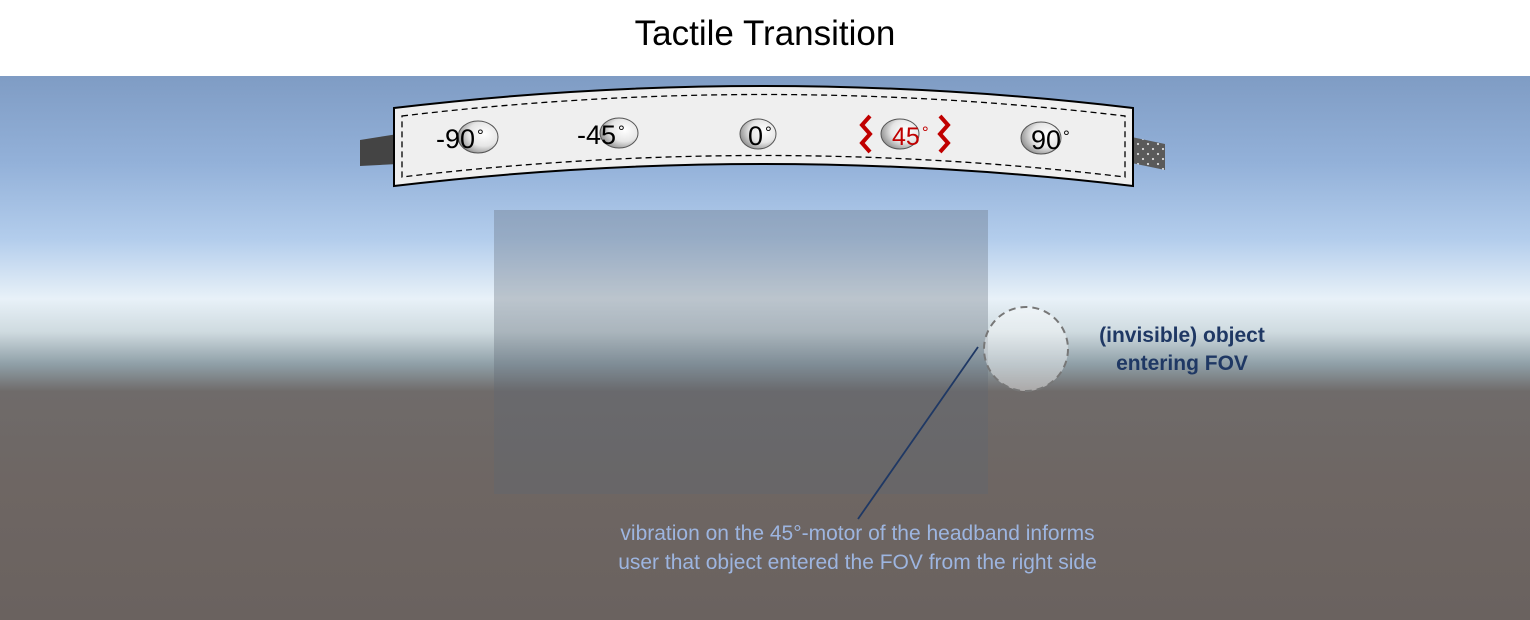  What do you see at coordinates (1182, 335) in the screenshot?
I see `object-label-line1: (invisible) object` at bounding box center [1182, 335].